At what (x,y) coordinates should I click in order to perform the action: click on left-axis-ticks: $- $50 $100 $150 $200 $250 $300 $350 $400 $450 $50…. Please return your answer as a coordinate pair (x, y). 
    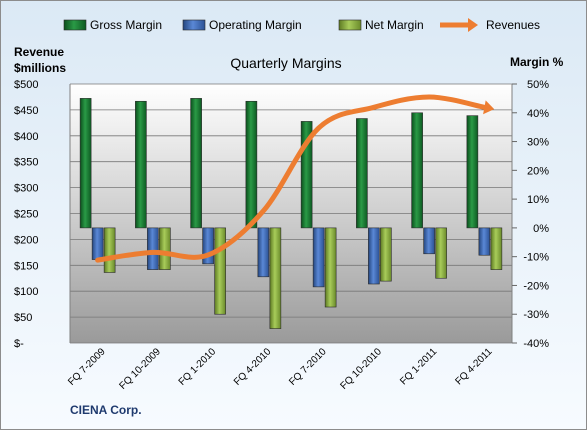
    Looking at the image, I should click on (26, 214).